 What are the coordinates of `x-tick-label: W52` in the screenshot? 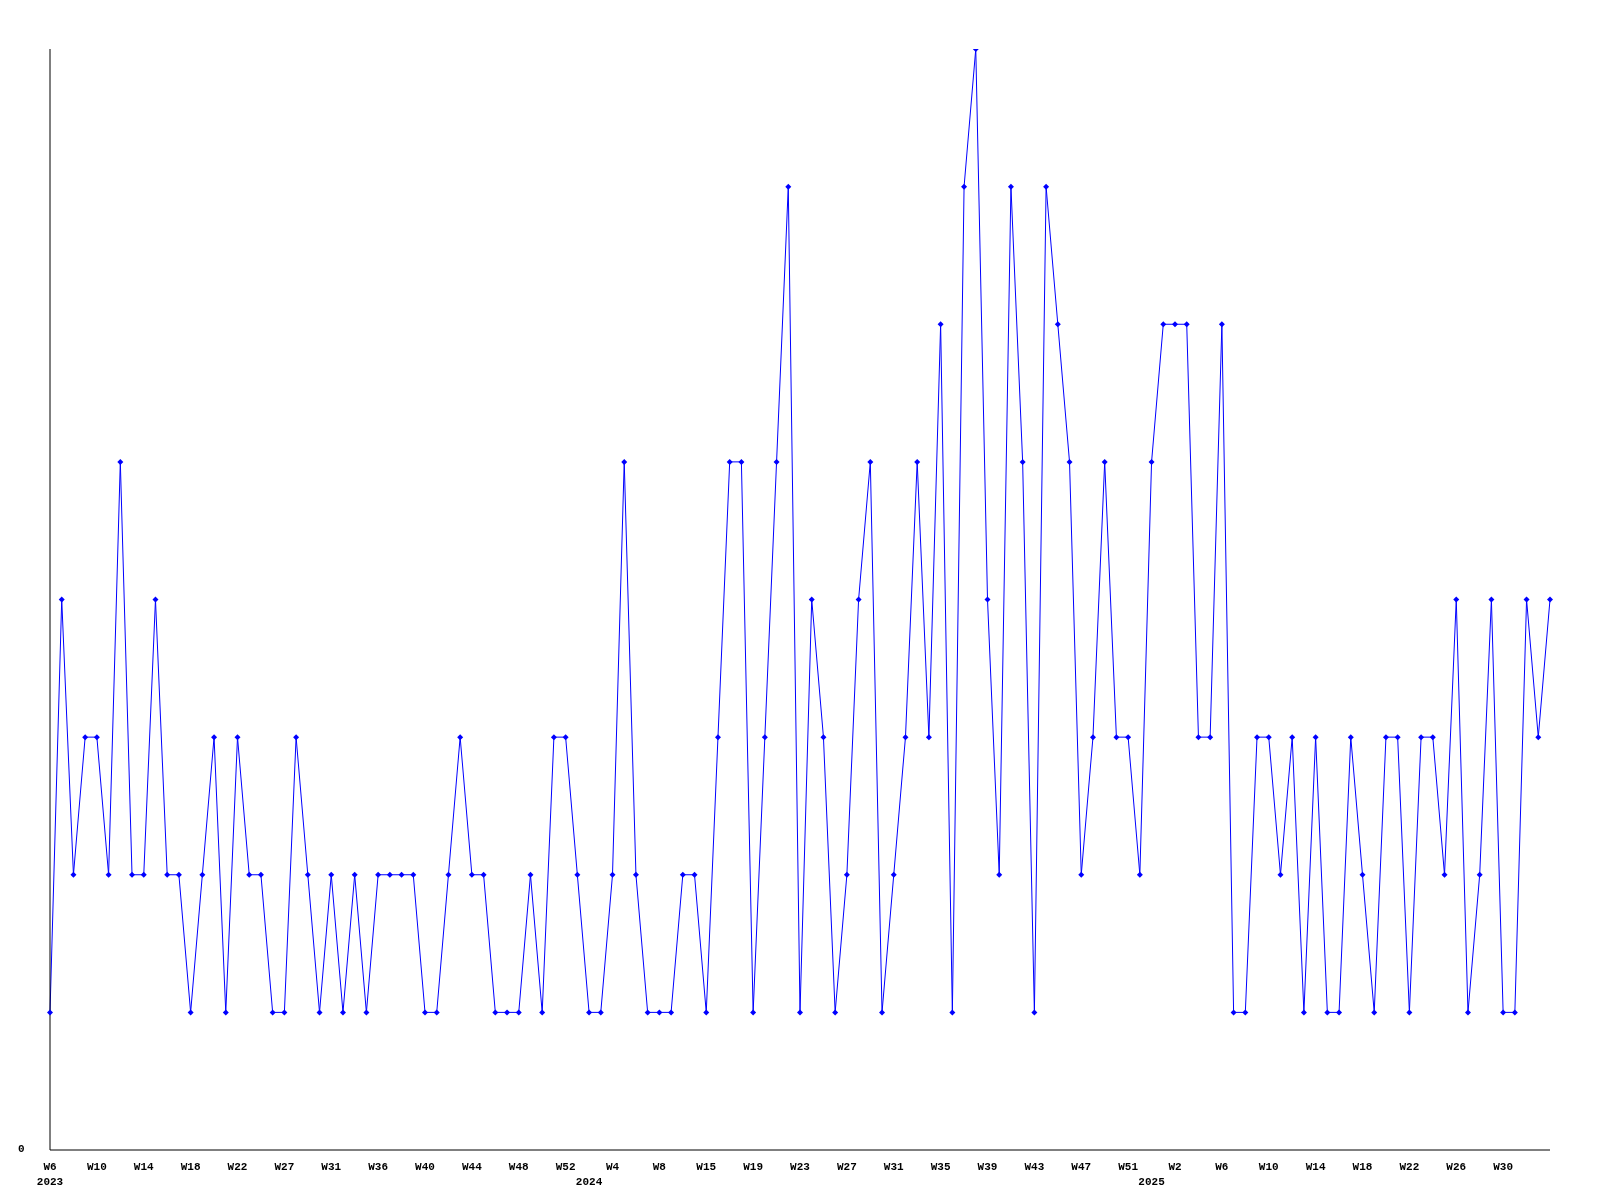 It's located at (565, 1167).